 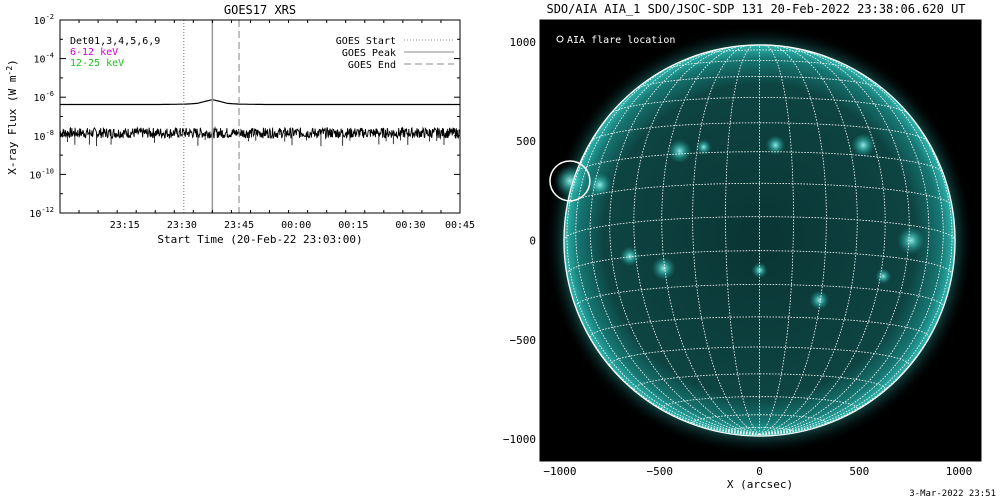 I want to click on x-tick-label: 23:15, so click(x=125, y=225).